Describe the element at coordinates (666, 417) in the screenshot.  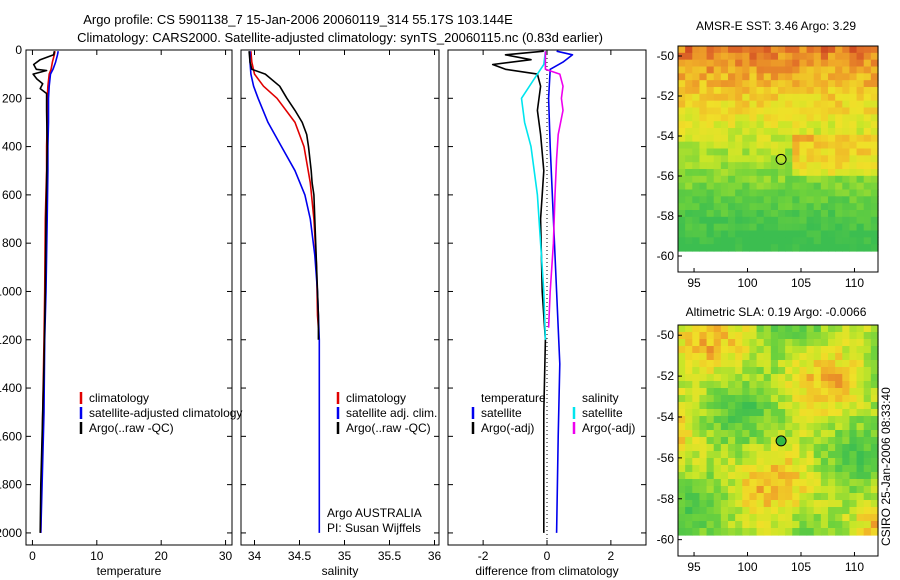
I see `map-y-tick-label: -54` at that location.